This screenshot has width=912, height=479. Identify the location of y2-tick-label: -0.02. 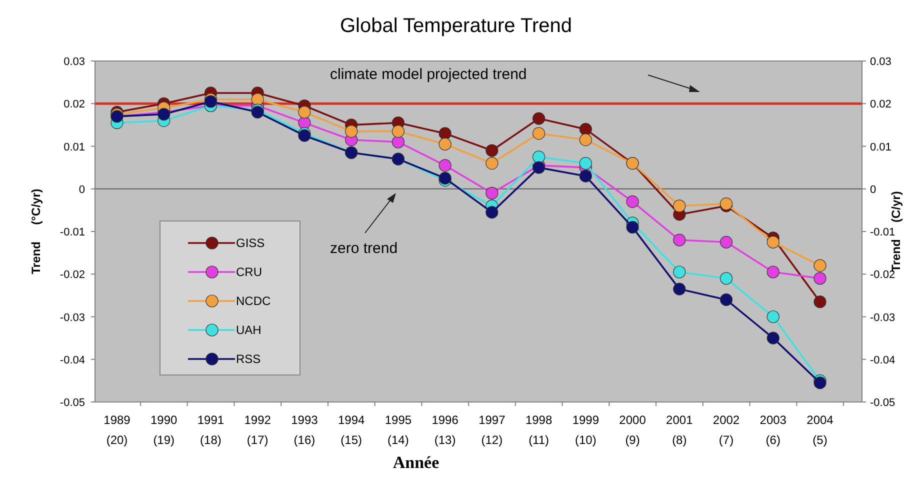
(883, 275).